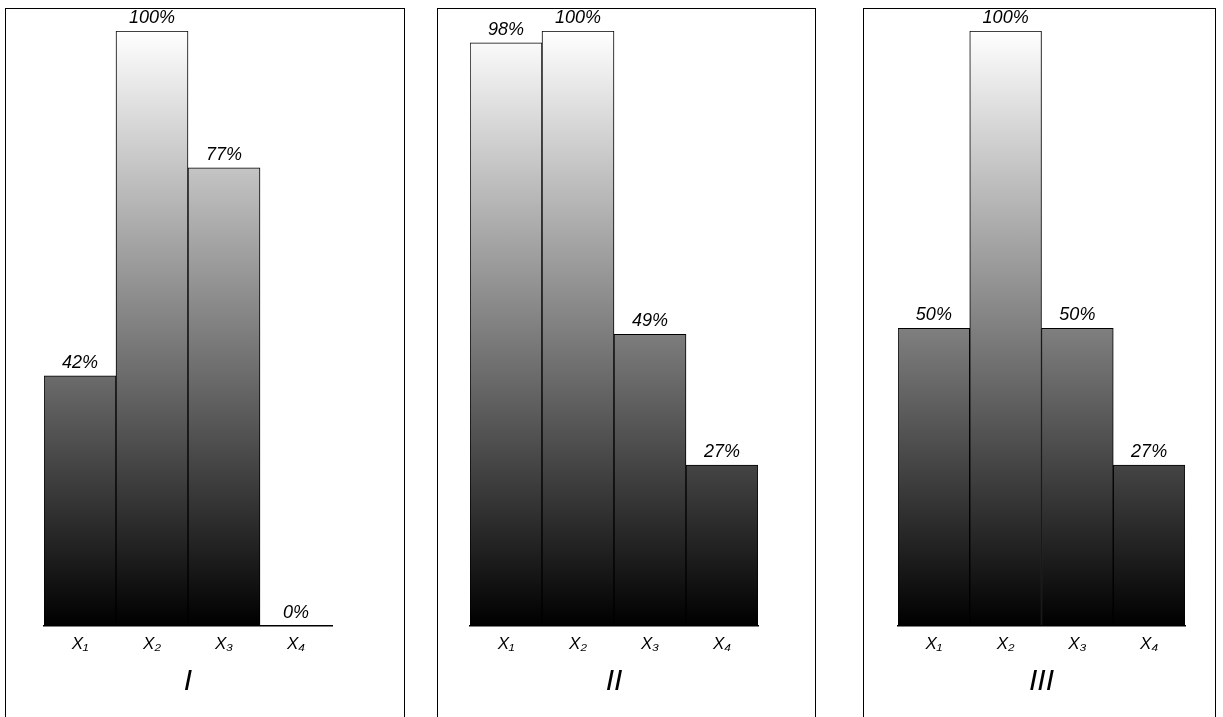 This screenshot has height=717, width=1223. I want to click on data-label: 98%, so click(506, 28).